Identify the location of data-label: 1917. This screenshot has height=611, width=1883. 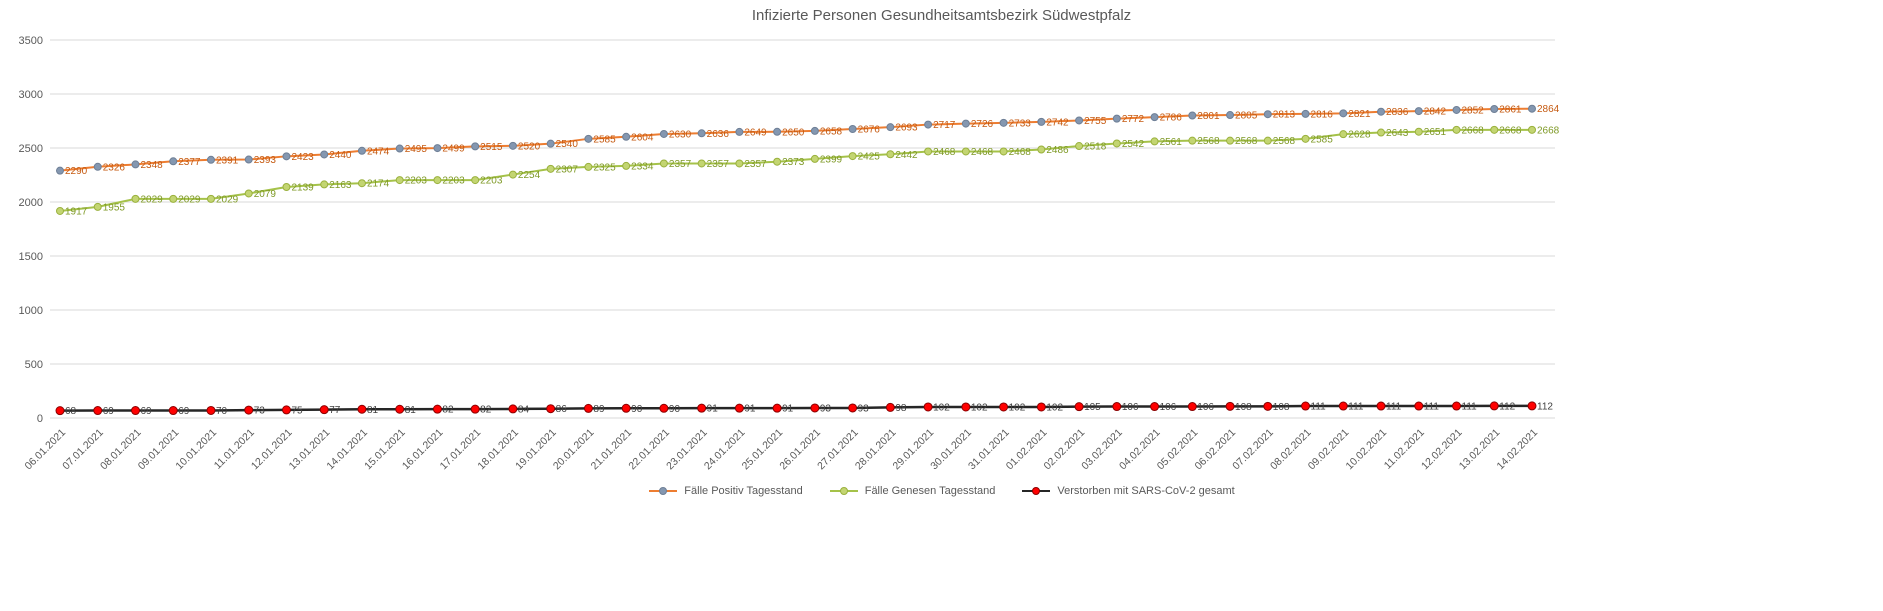
(76, 211).